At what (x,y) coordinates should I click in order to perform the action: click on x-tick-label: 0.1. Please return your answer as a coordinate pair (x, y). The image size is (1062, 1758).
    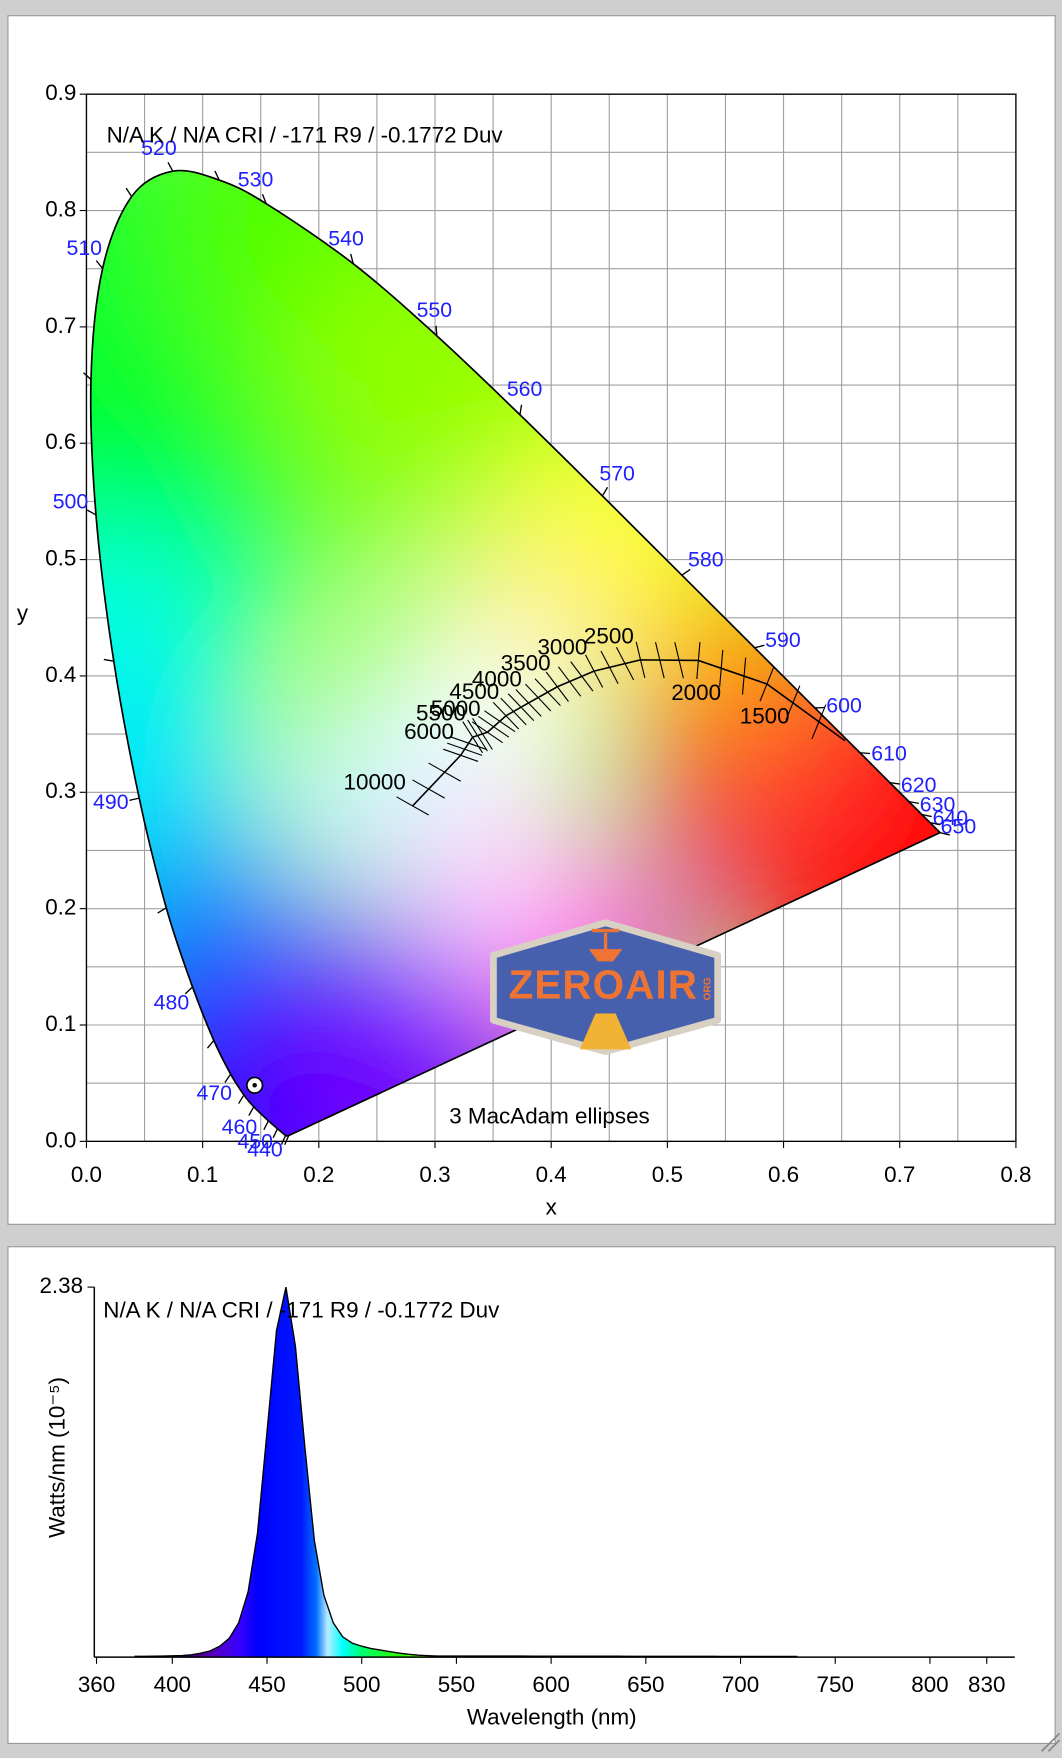
    Looking at the image, I should click on (202, 1174).